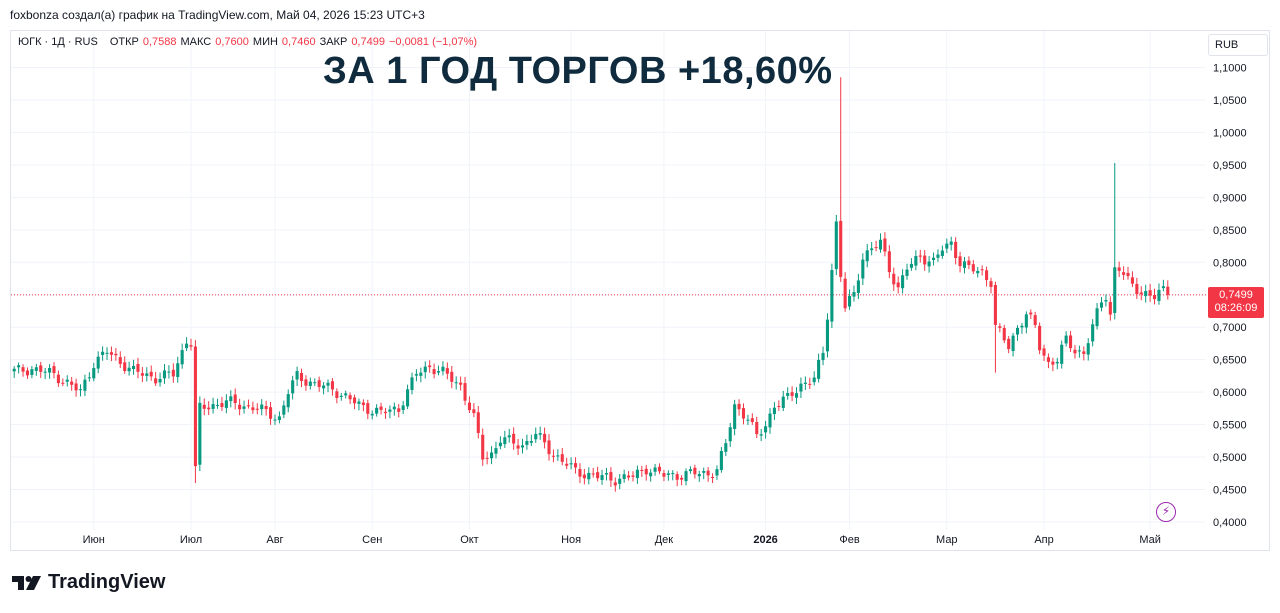  What do you see at coordinates (1230, 393) in the screenshot?
I see `y-tick-label: 0,6000` at bounding box center [1230, 393].